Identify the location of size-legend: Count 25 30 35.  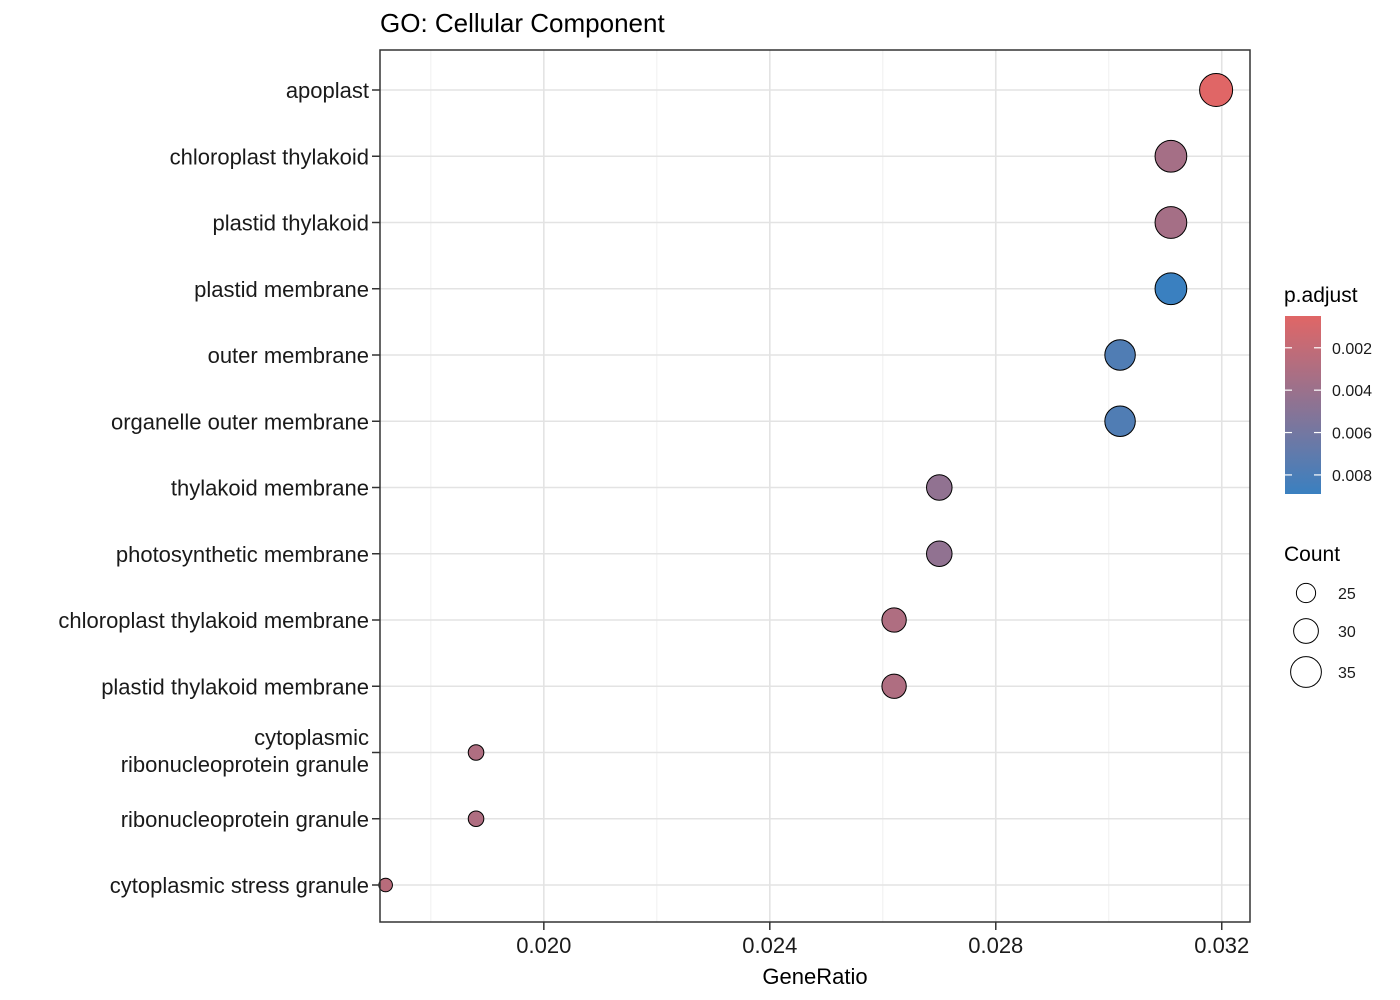
(1320, 615).